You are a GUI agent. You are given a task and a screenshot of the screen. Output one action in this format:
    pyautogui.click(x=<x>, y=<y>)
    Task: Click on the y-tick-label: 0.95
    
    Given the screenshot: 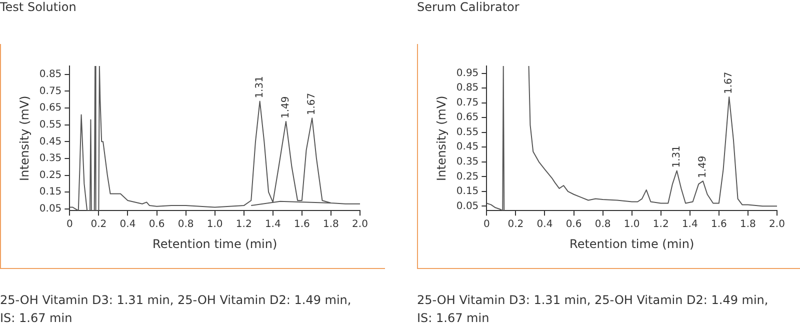 What is the action you would take?
    pyautogui.click(x=467, y=73)
    